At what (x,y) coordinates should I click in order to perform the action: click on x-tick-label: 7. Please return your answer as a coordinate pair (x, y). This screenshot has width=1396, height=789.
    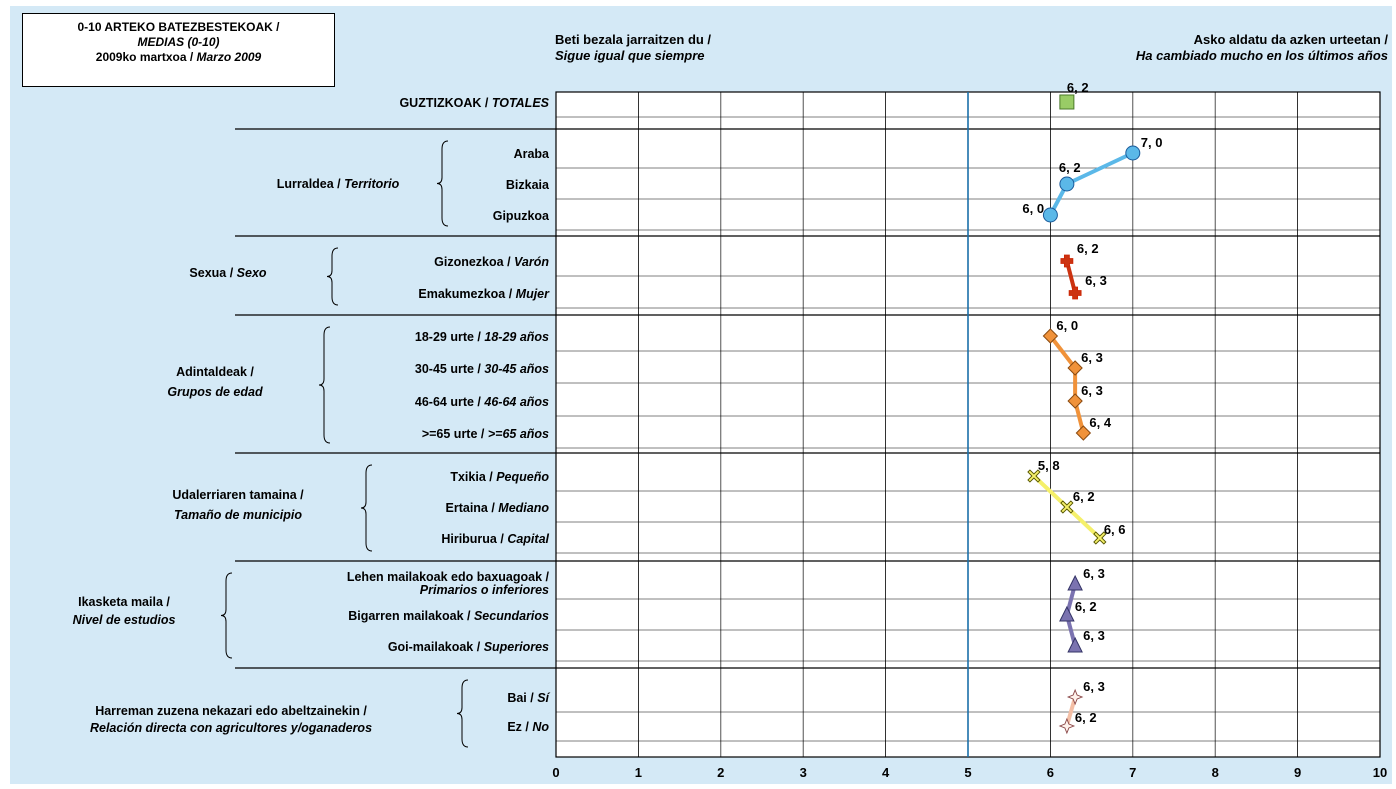
    Looking at the image, I should click on (1132, 772).